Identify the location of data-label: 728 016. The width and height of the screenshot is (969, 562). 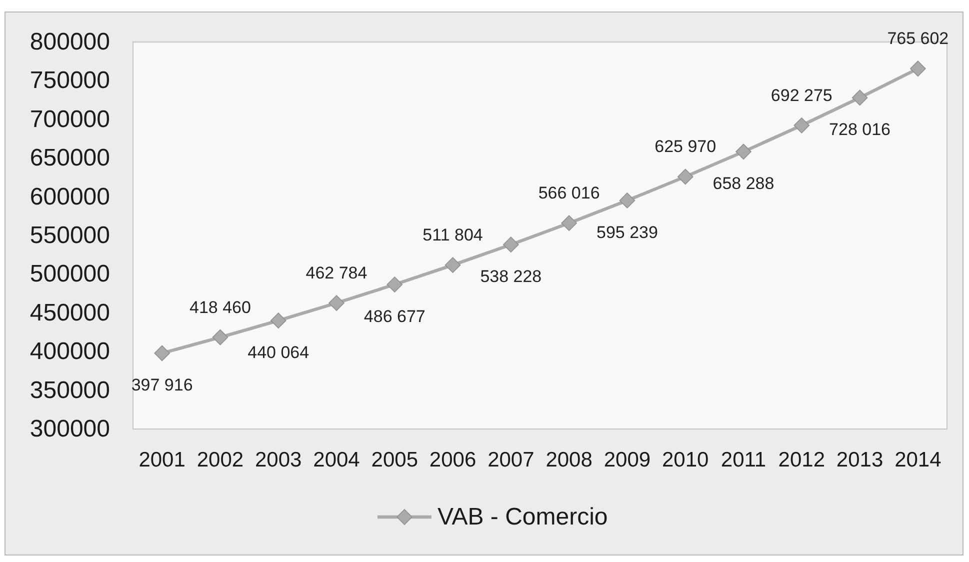
(860, 130).